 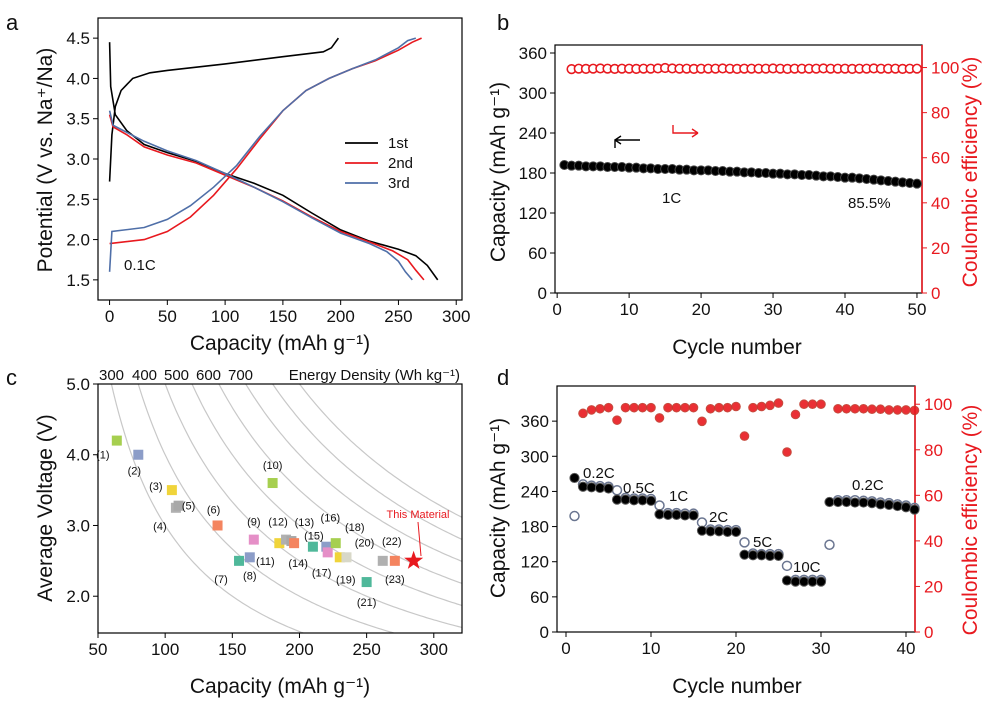 I want to click on reference-point-label: (9), so click(x=253, y=523).